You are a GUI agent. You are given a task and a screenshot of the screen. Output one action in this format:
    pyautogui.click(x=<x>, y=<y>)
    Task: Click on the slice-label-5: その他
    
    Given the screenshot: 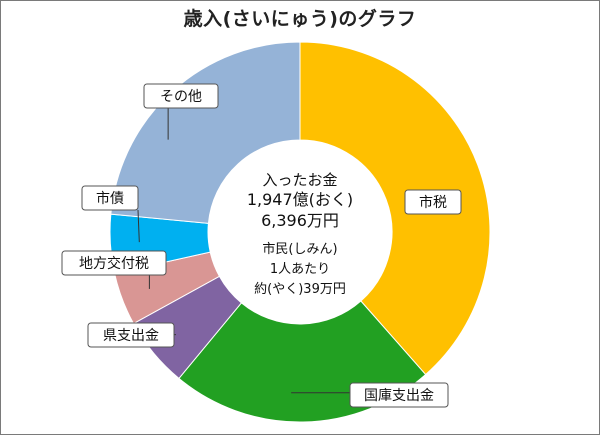 What is the action you would take?
    pyautogui.click(x=181, y=96)
    